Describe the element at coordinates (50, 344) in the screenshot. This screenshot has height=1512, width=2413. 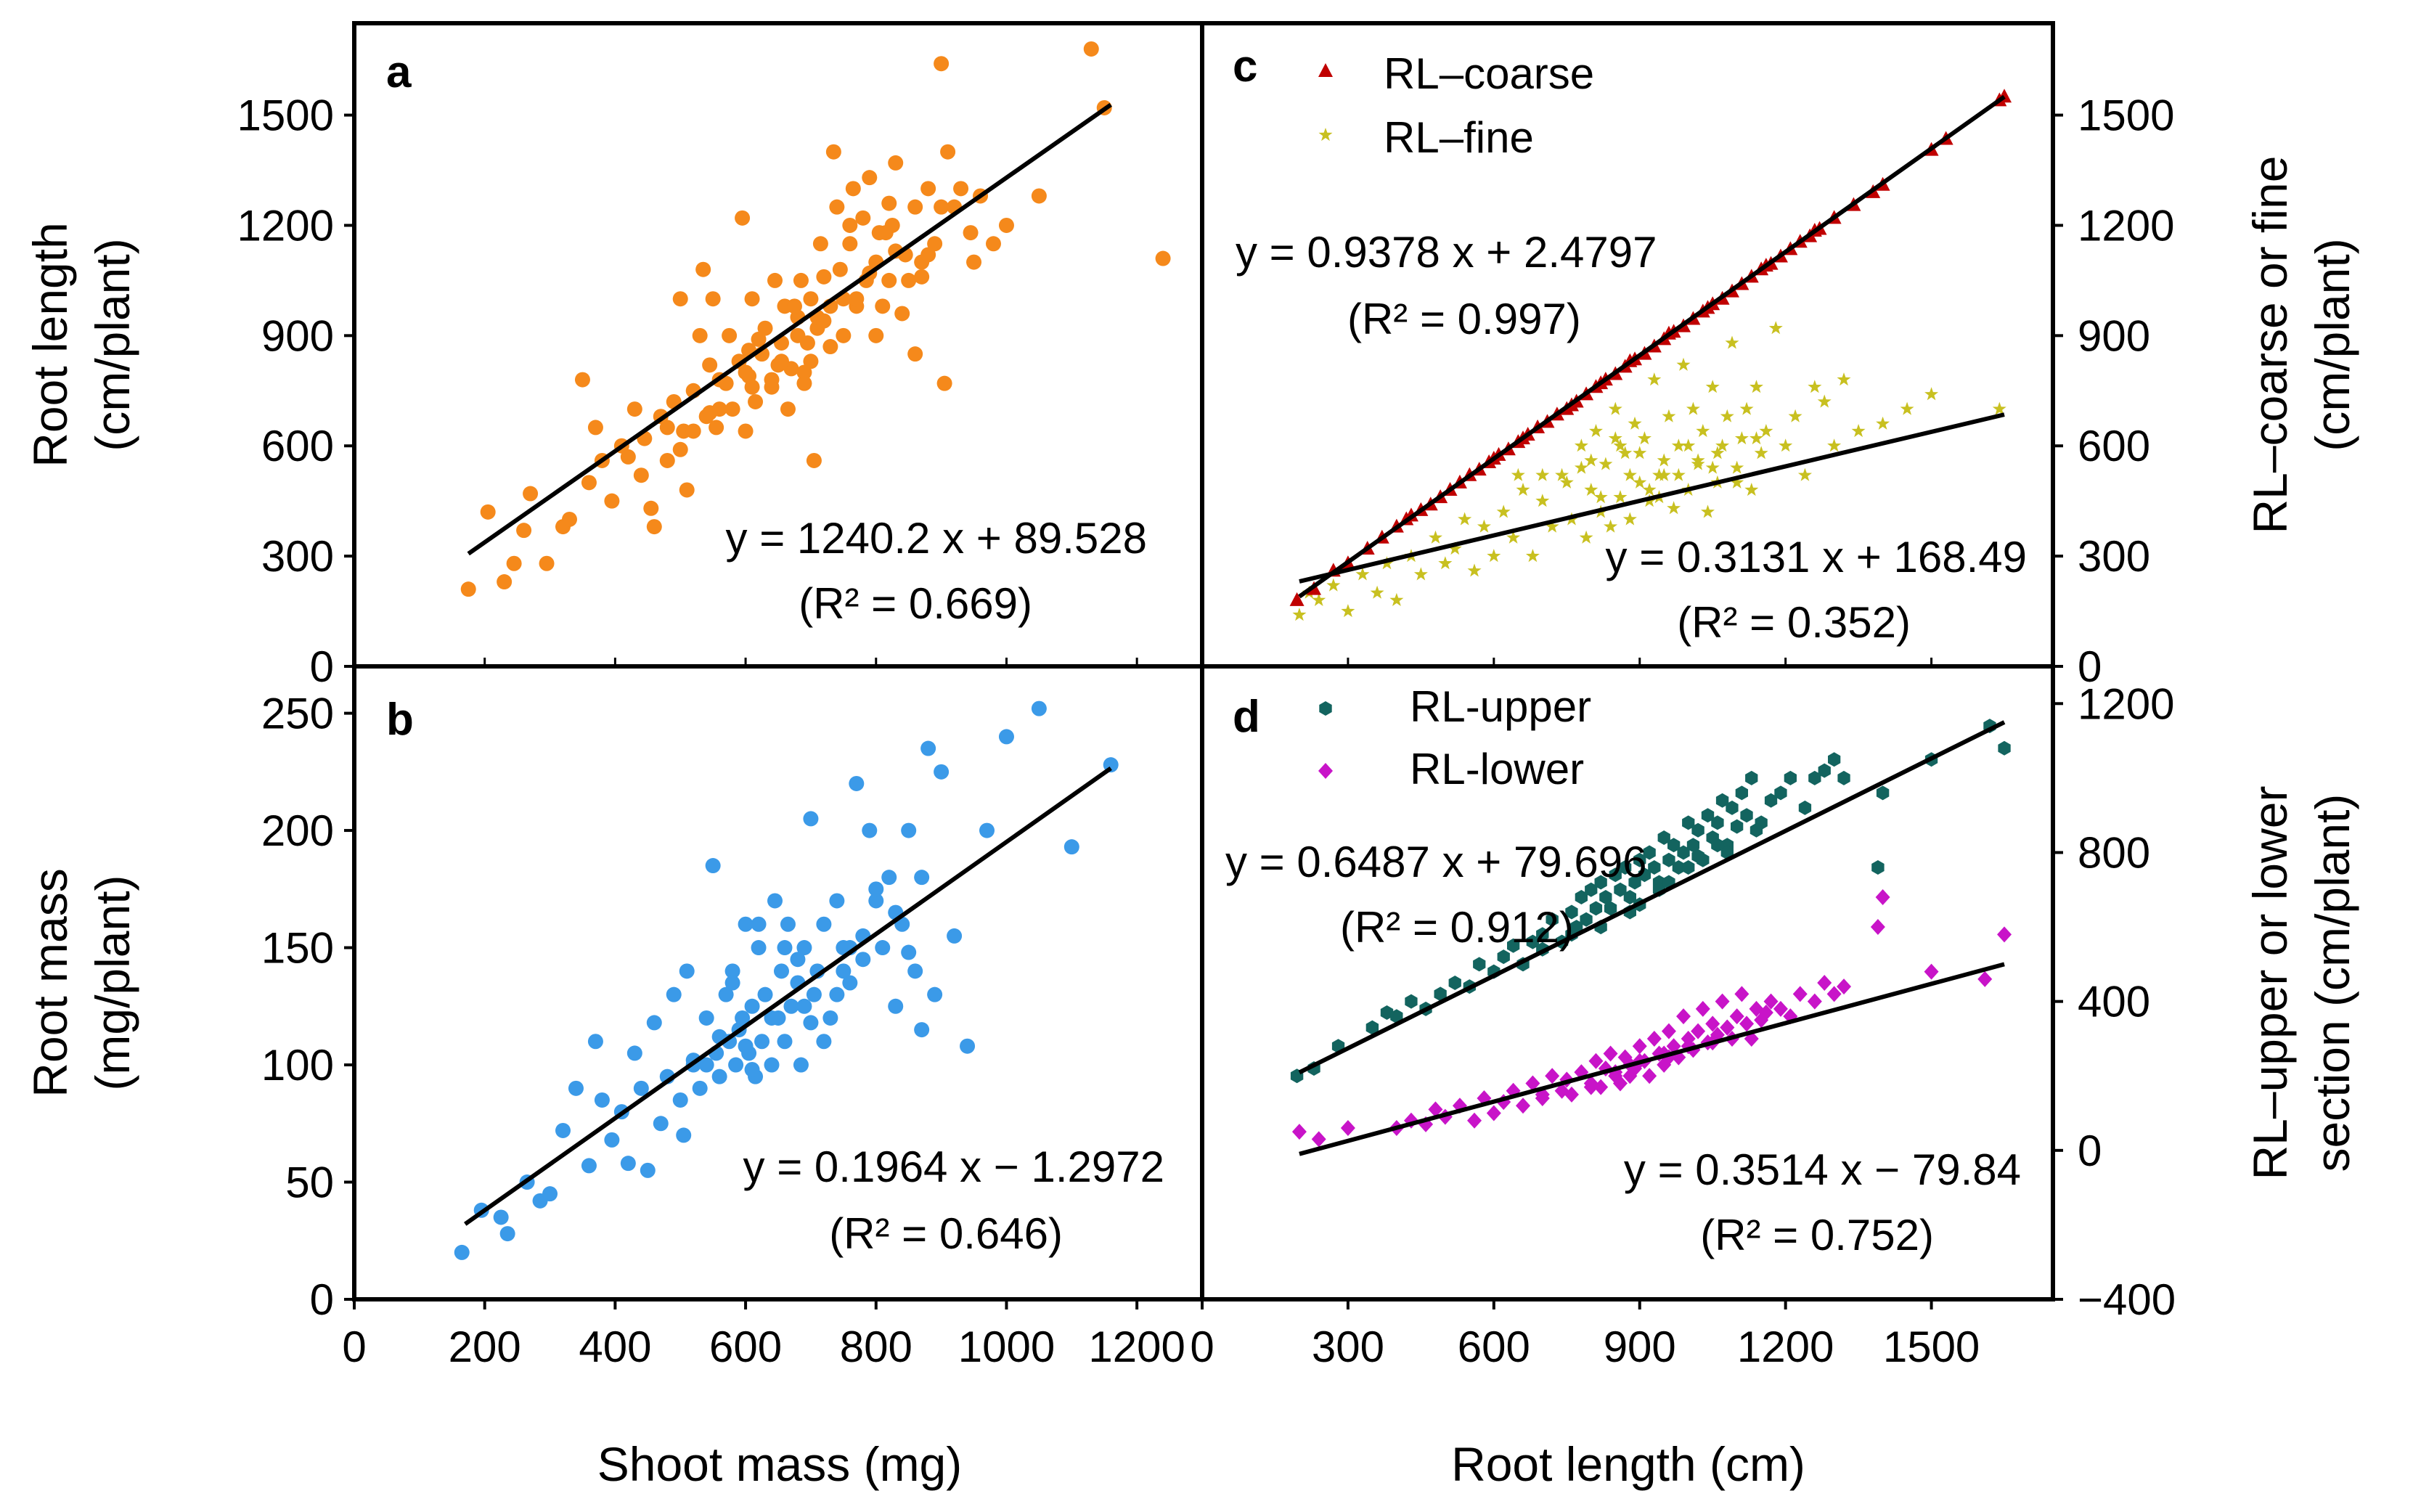
I see `y-axis-label: Root length` at that location.